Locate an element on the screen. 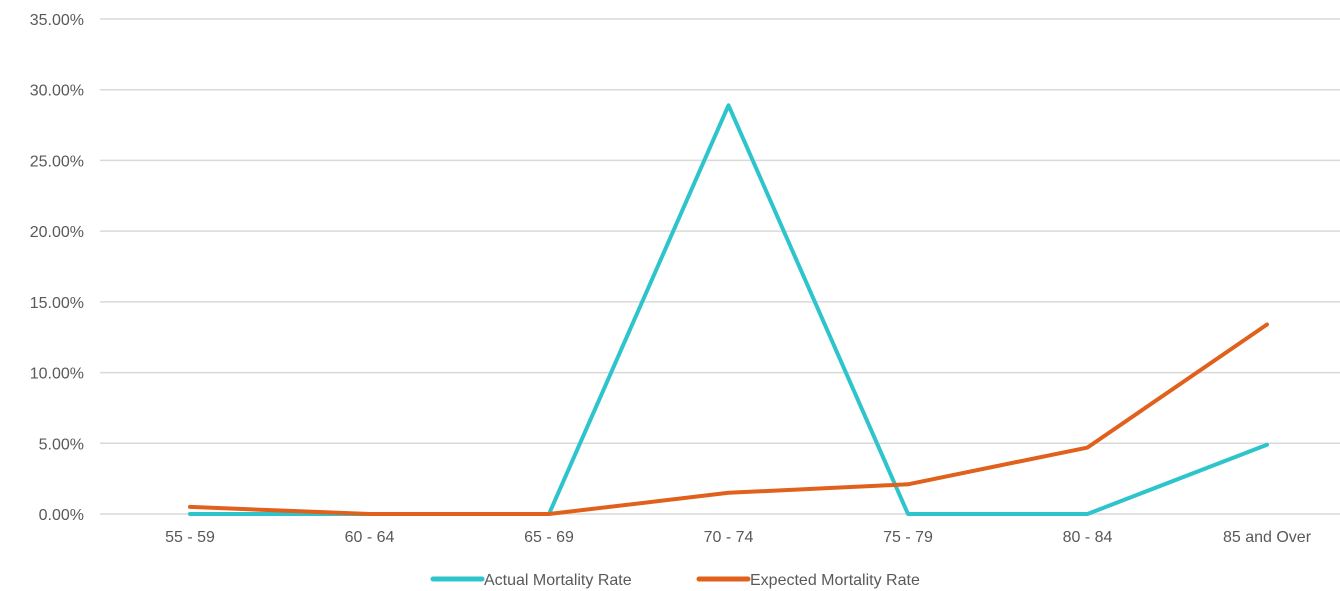 The width and height of the screenshot is (1340, 591). legend-label: Expected Mortality Rate is located at coordinates (835, 580).